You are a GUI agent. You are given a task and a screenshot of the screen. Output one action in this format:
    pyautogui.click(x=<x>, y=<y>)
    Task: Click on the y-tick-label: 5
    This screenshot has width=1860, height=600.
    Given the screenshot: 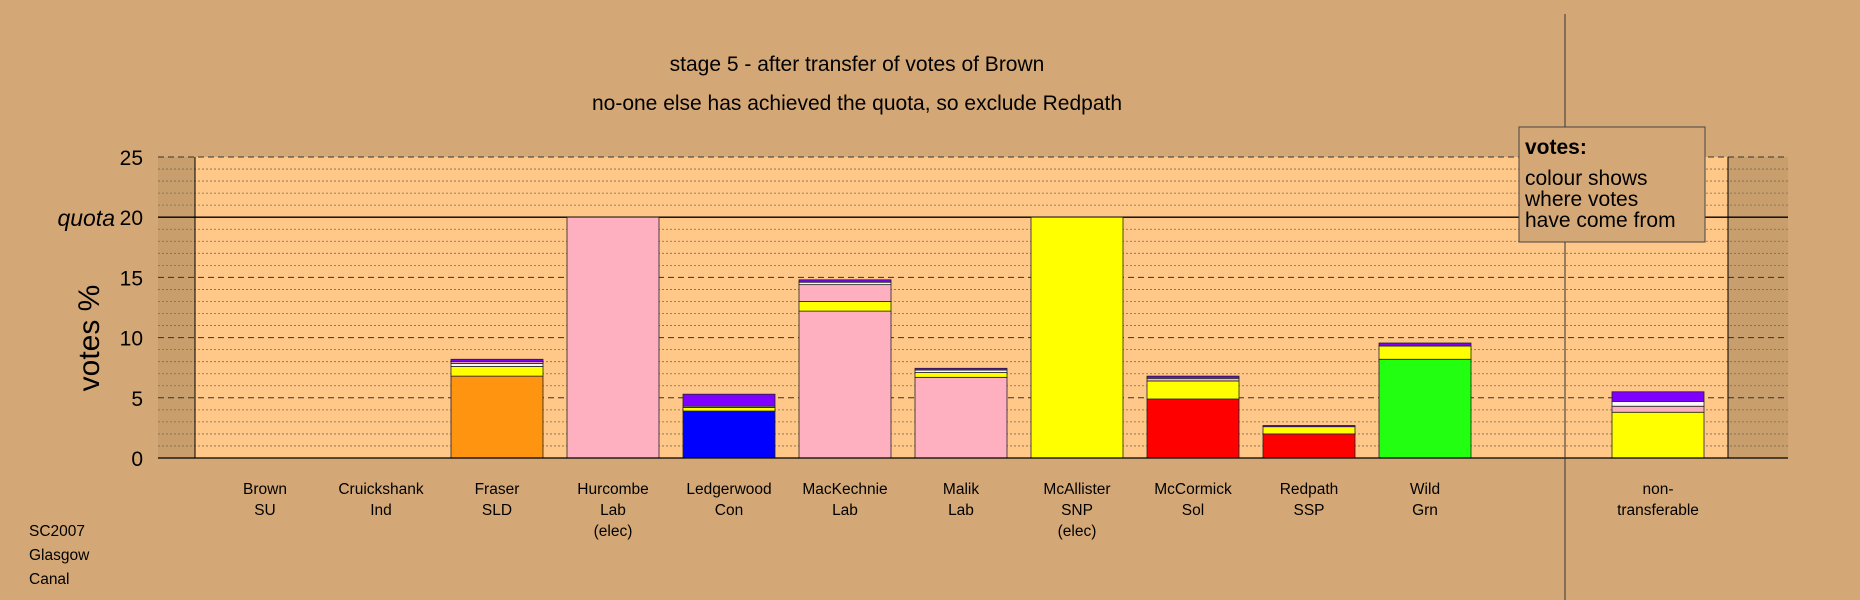 What is the action you would take?
    pyautogui.click(x=137, y=399)
    